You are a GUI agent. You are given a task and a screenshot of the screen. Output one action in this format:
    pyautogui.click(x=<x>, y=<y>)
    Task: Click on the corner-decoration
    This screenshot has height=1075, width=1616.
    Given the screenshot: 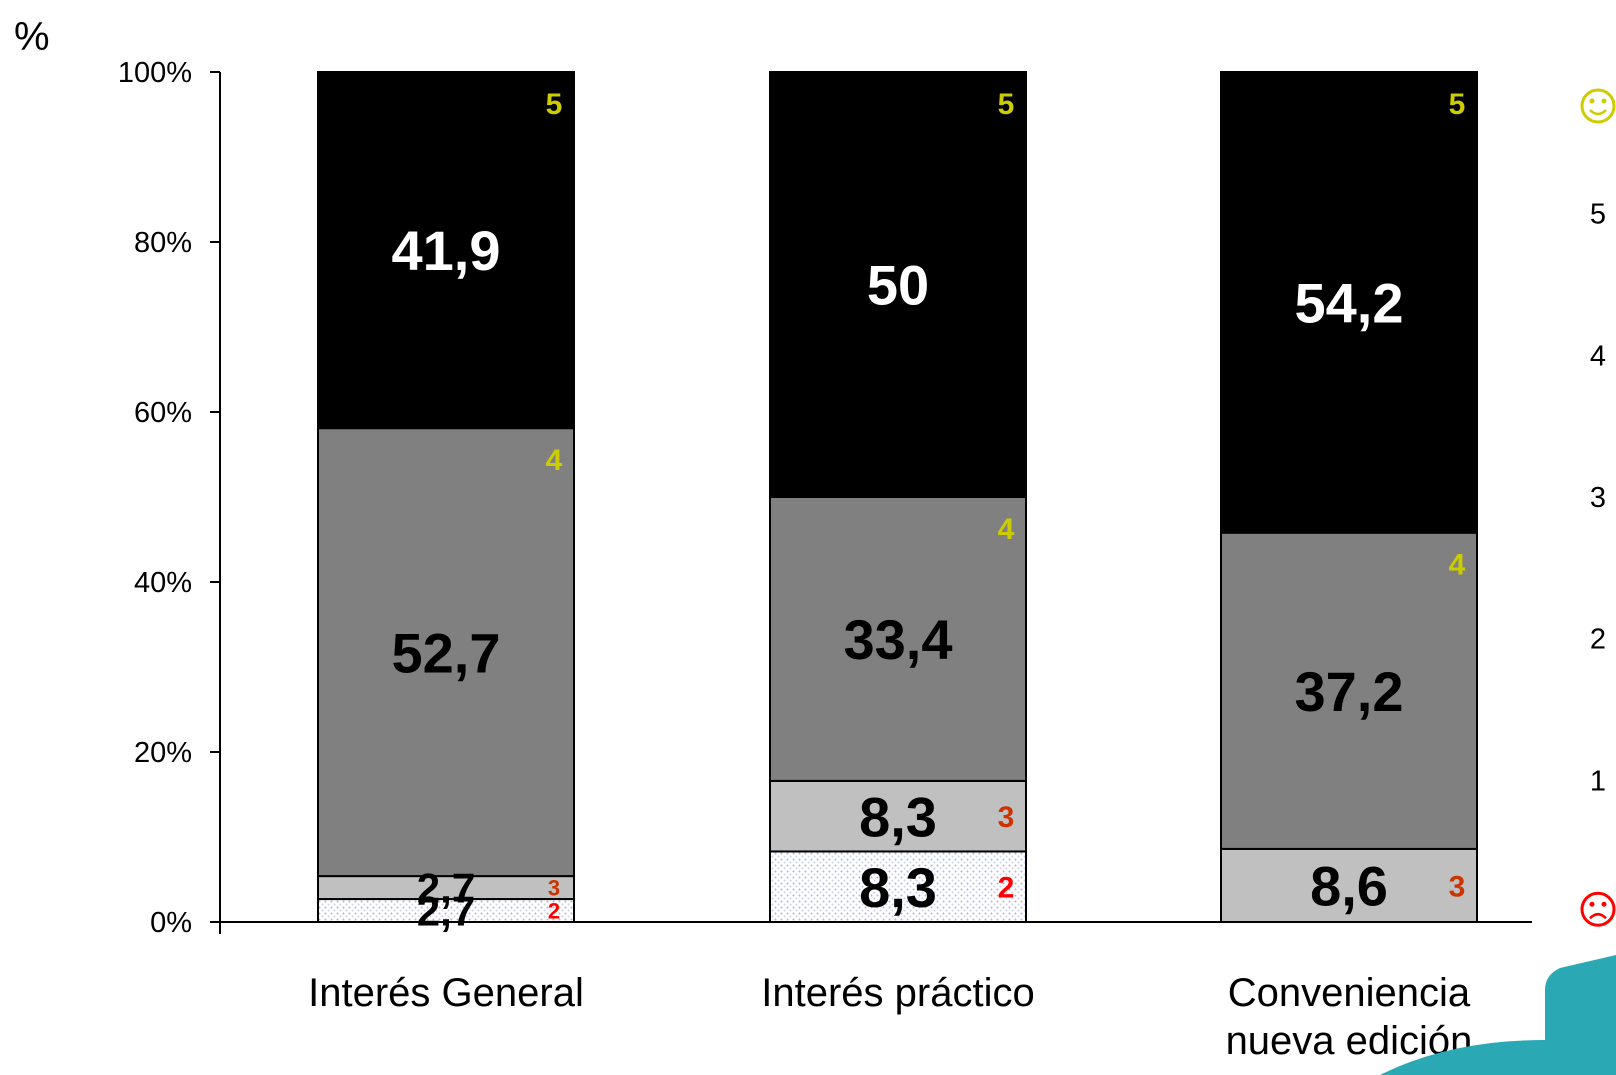 What is the action you would take?
    pyautogui.click(x=1498, y=1015)
    